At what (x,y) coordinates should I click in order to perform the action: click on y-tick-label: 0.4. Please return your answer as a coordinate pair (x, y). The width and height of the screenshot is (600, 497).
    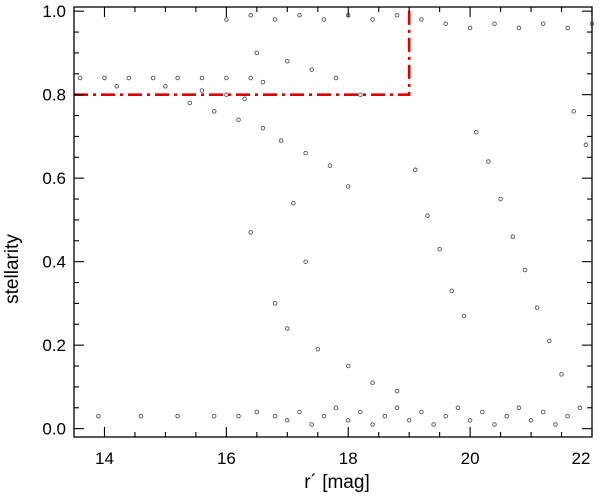
    Looking at the image, I should click on (54, 262).